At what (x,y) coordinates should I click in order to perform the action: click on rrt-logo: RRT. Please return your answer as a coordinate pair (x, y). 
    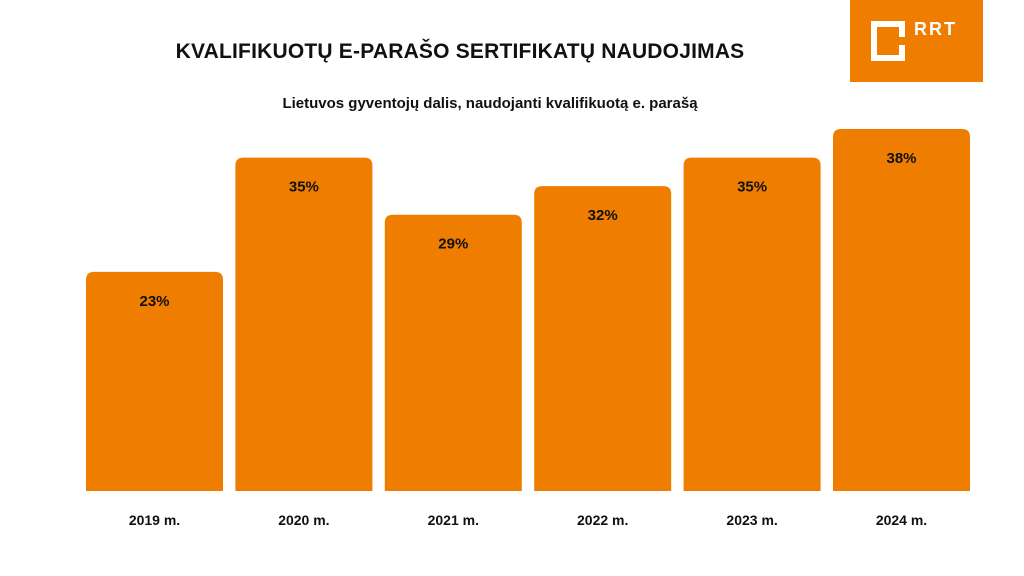
    Looking at the image, I should click on (916, 41).